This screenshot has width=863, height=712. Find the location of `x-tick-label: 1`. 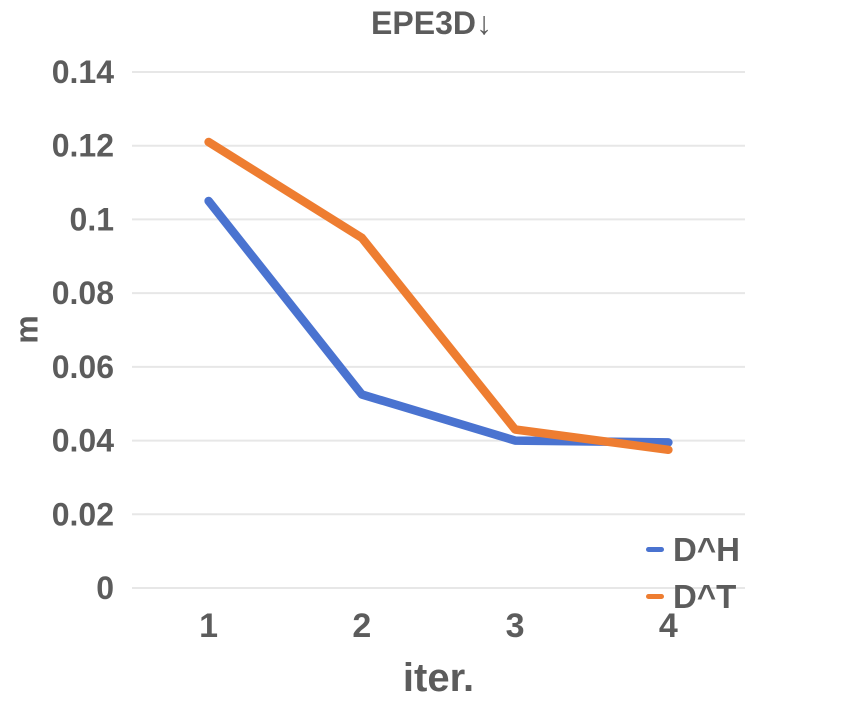

x-tick-label: 1 is located at coordinates (208, 626).